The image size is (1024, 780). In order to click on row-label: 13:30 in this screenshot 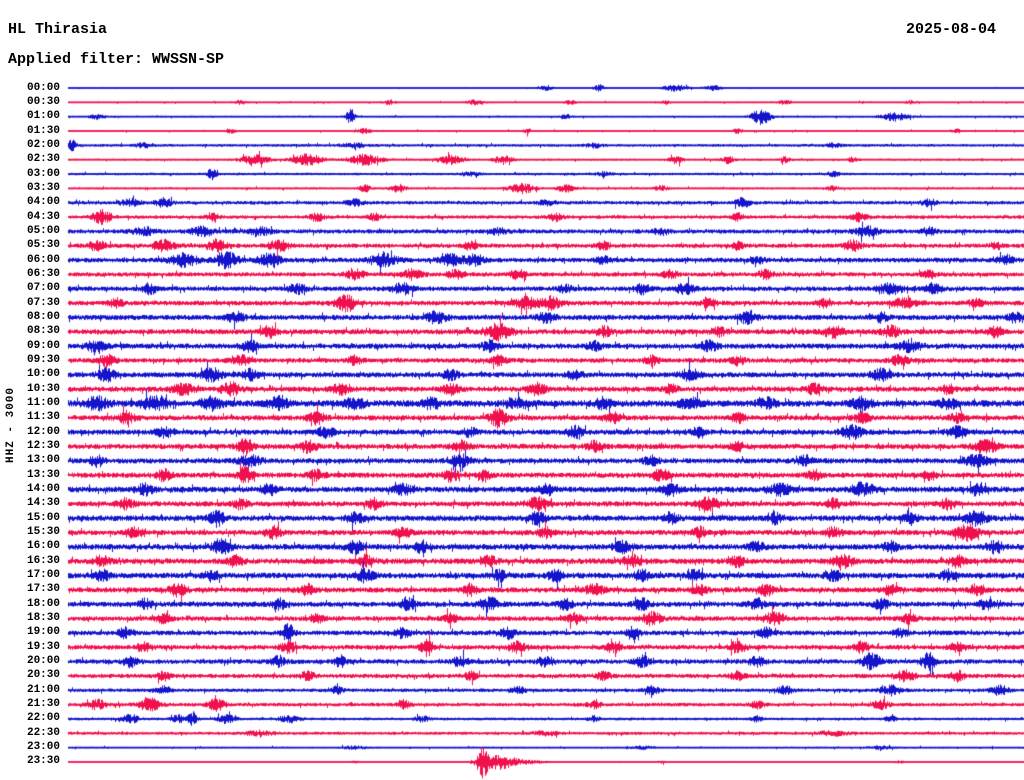, I will do `click(43, 474)`.